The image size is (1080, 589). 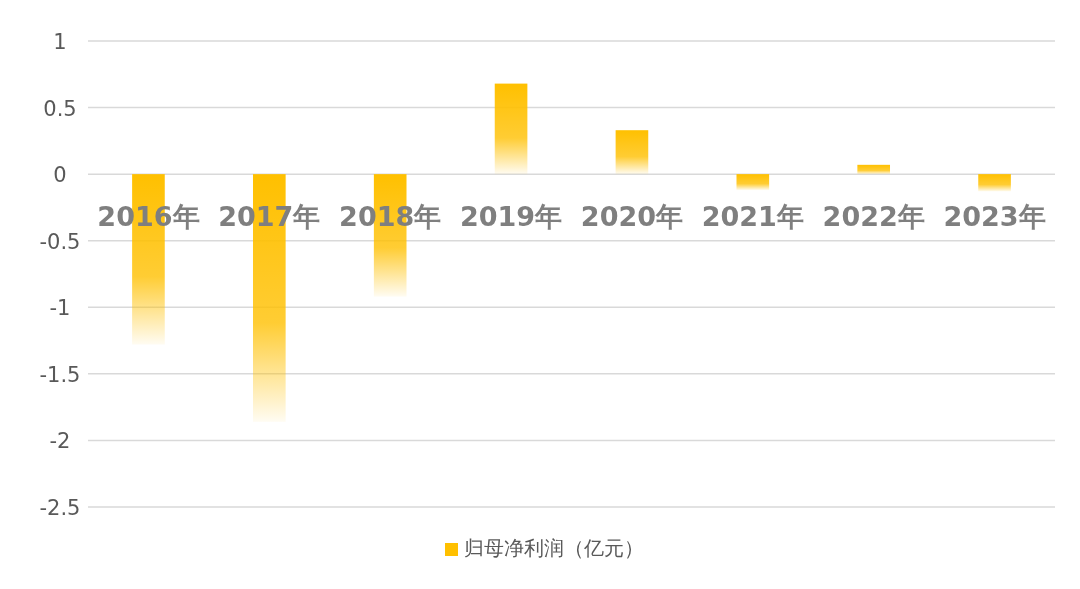 What do you see at coordinates (60, 508) in the screenshot?
I see `y-tick-label: -2.5` at bounding box center [60, 508].